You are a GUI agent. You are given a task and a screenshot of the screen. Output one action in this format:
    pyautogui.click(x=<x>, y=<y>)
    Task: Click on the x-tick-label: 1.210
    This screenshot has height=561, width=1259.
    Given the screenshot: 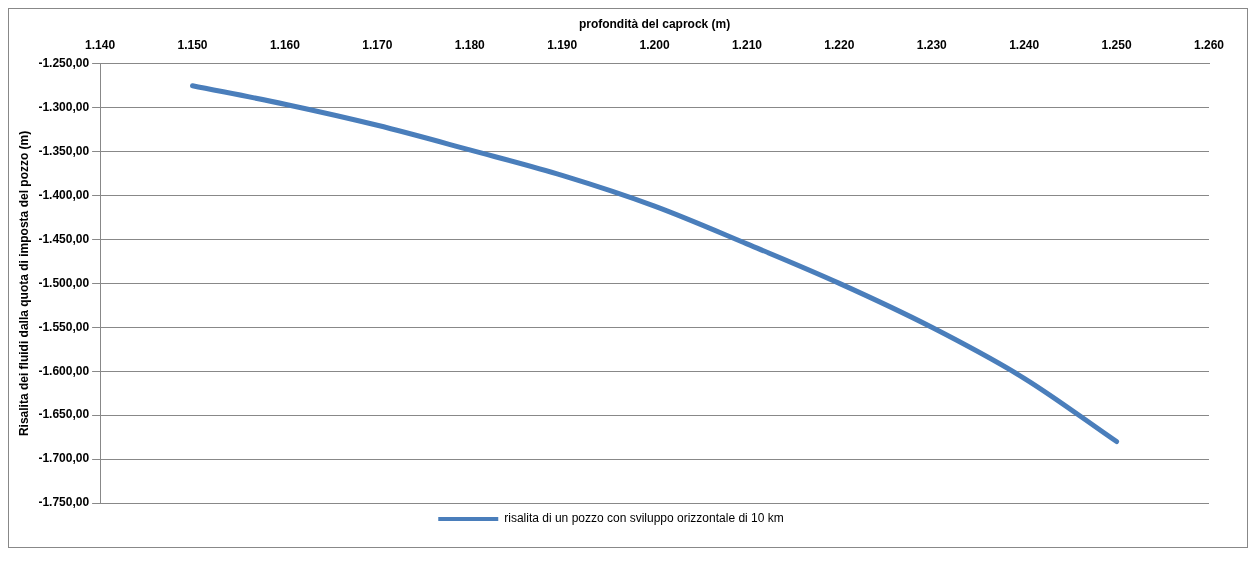 What is the action you would take?
    pyautogui.click(x=747, y=44)
    